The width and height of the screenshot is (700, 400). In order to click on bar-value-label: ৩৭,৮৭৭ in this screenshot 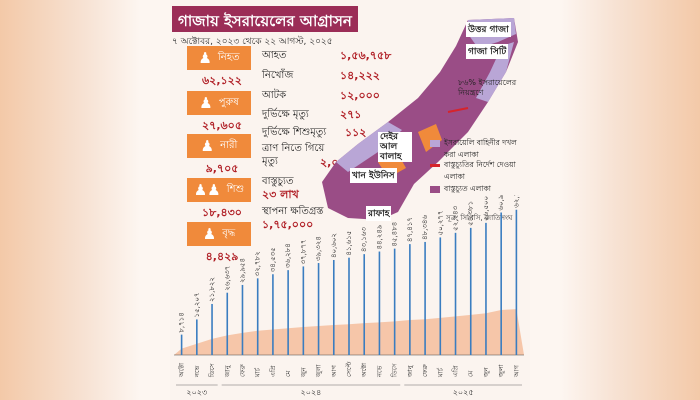, I will do `click(303, 251)`.